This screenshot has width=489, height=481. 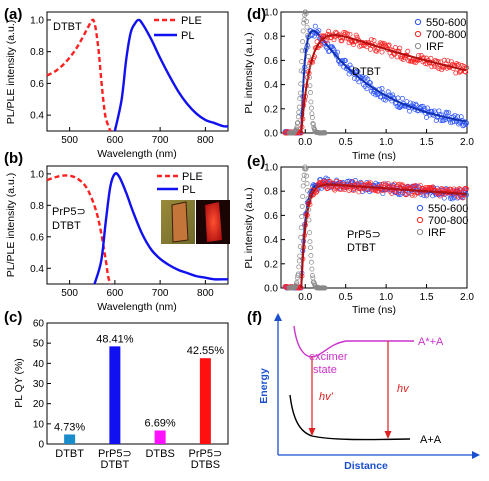 What do you see at coordinates (195, 222) in the screenshot?
I see `inset-micrographs` at bounding box center [195, 222].